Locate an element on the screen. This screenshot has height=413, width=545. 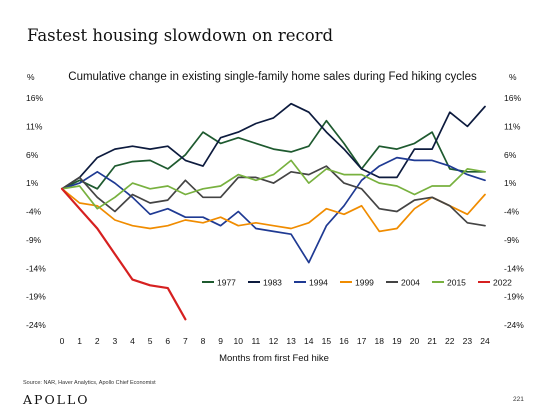
y-tick-label-left: 6% is located at coordinates (32, 155).